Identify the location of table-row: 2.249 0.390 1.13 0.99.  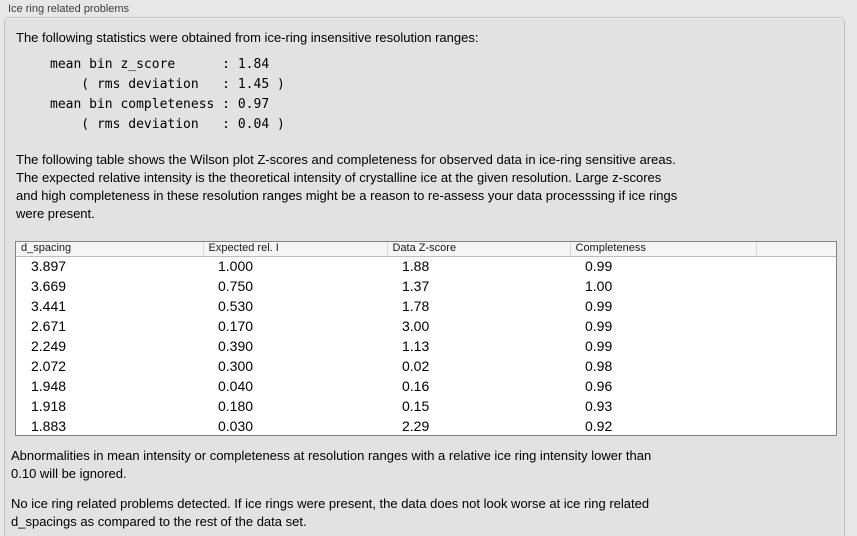
(426, 346).